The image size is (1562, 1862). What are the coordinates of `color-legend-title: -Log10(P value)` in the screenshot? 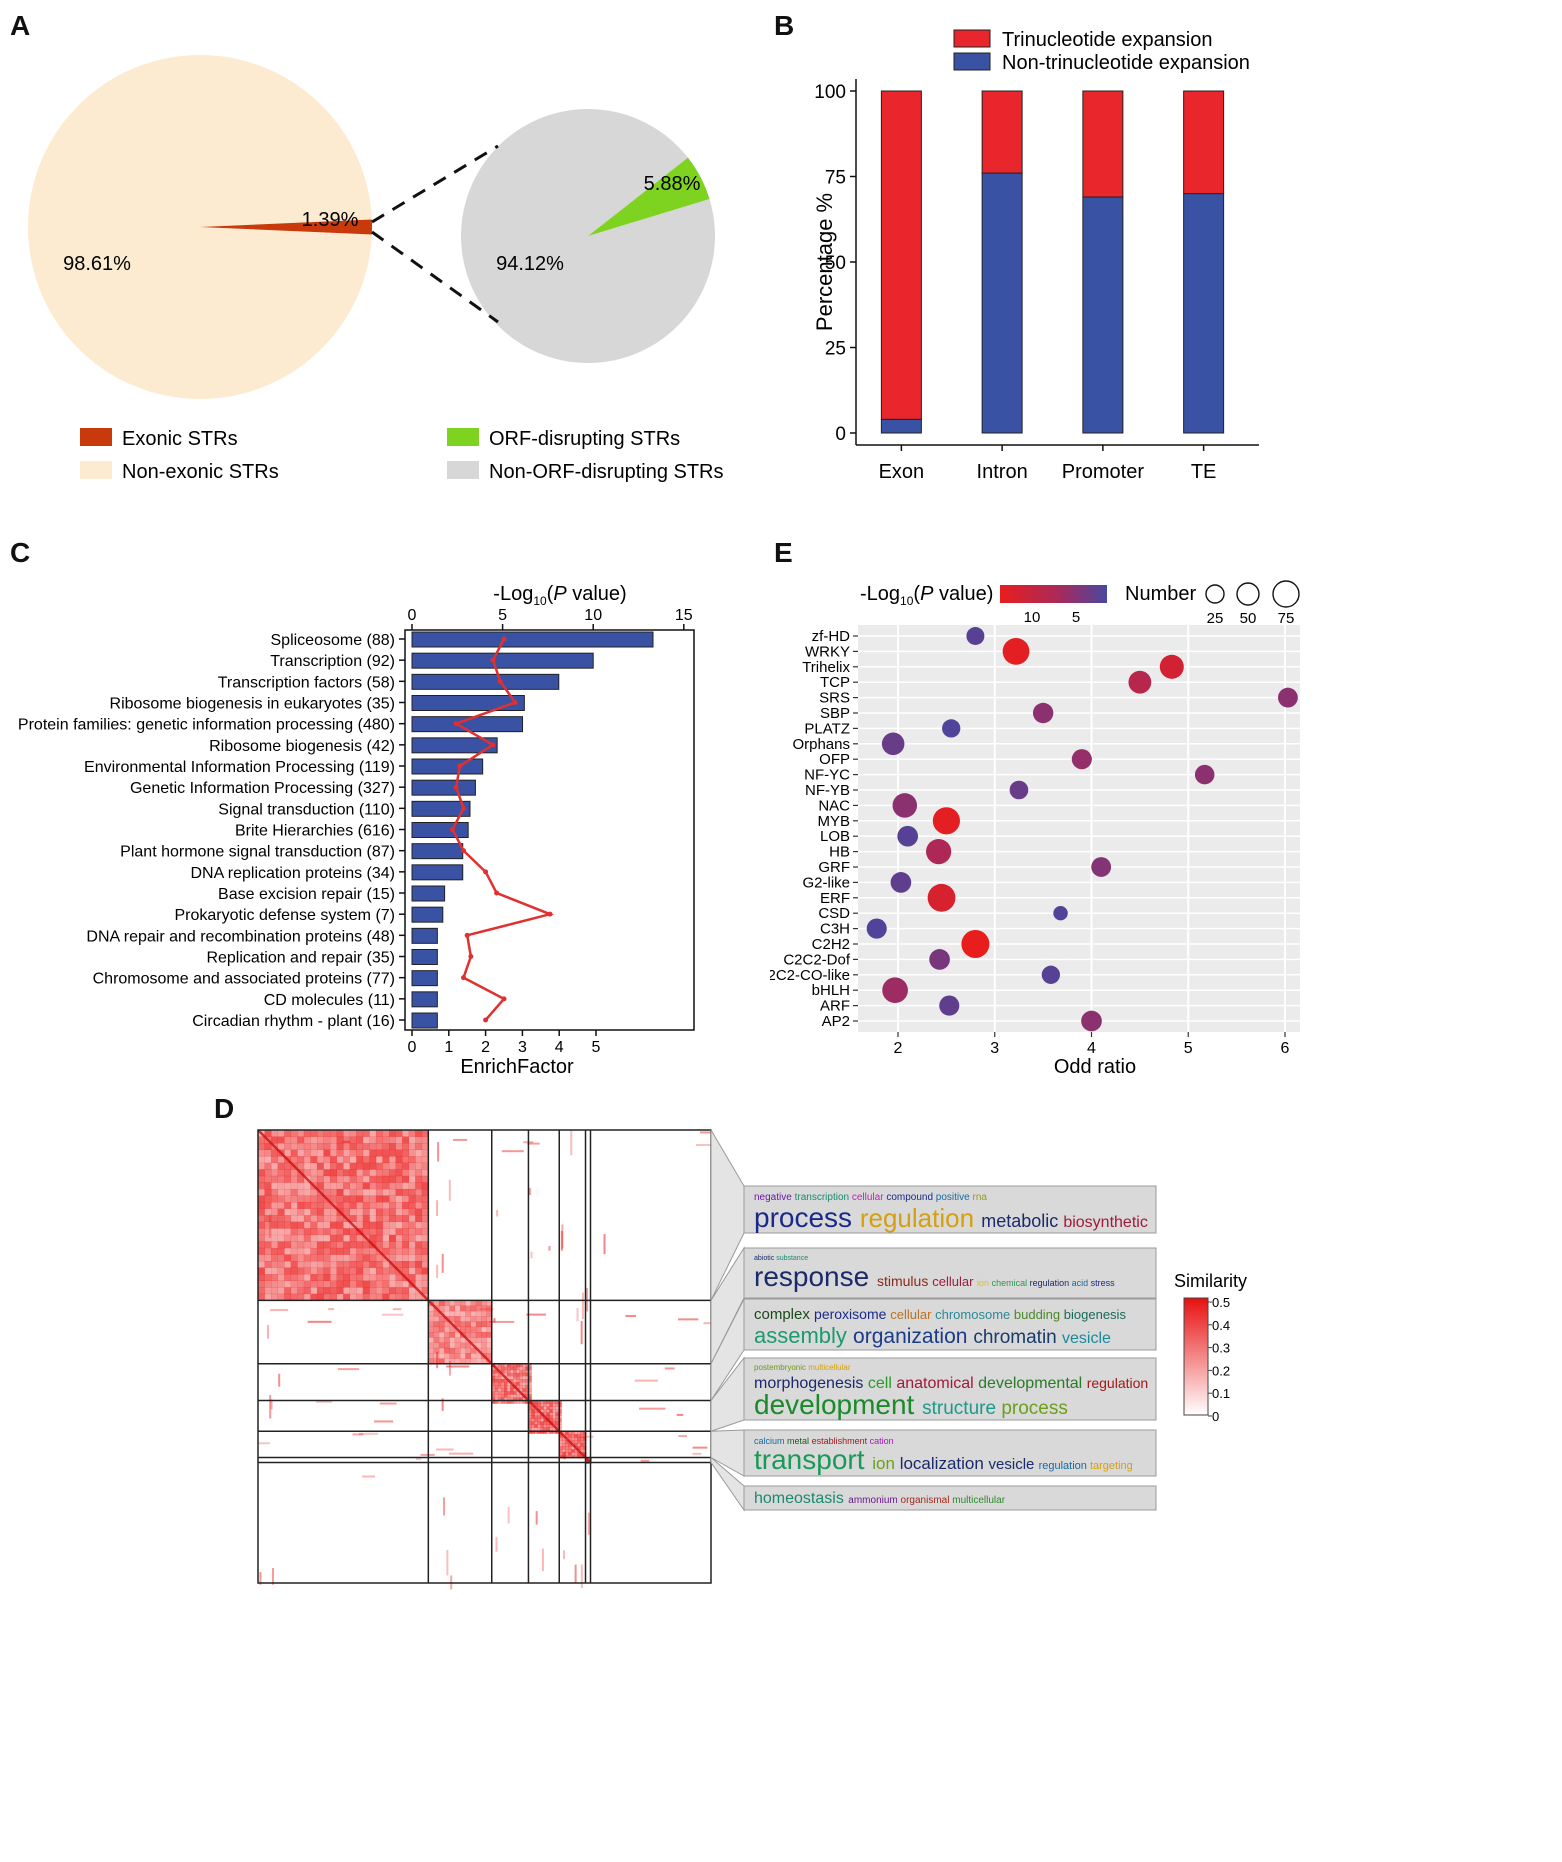 It's located at (926, 595).